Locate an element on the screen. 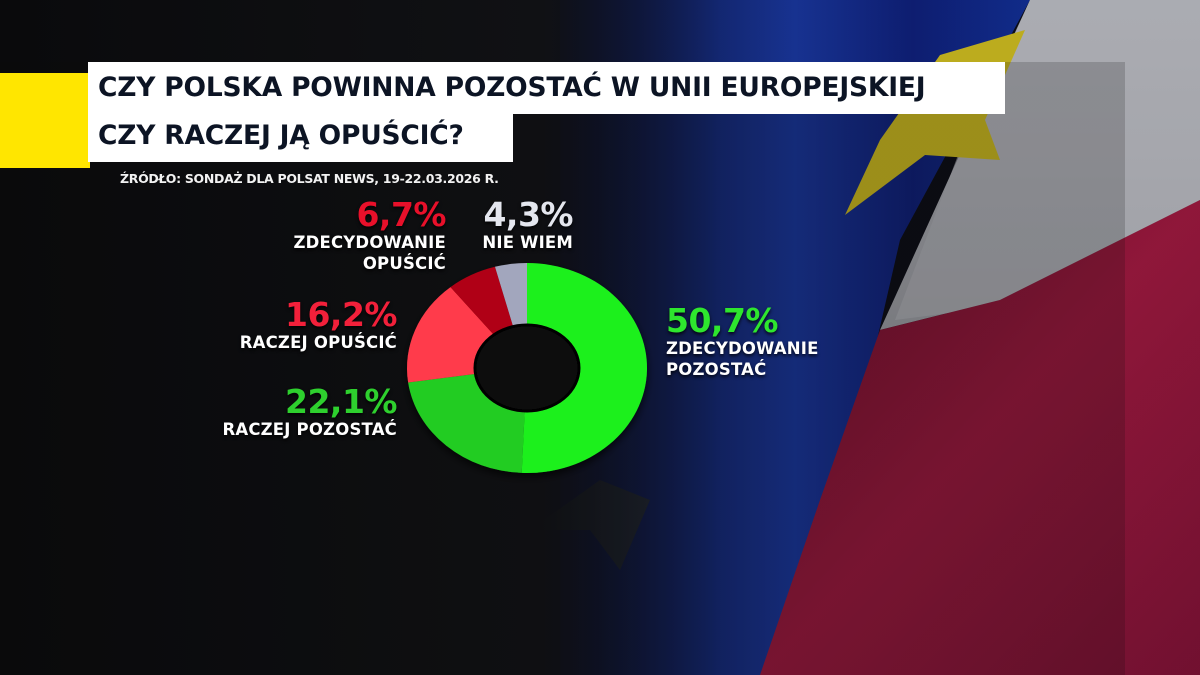 This screenshot has height=675, width=1200. segment-zdecydowanie-pozostac is located at coordinates (584, 368).